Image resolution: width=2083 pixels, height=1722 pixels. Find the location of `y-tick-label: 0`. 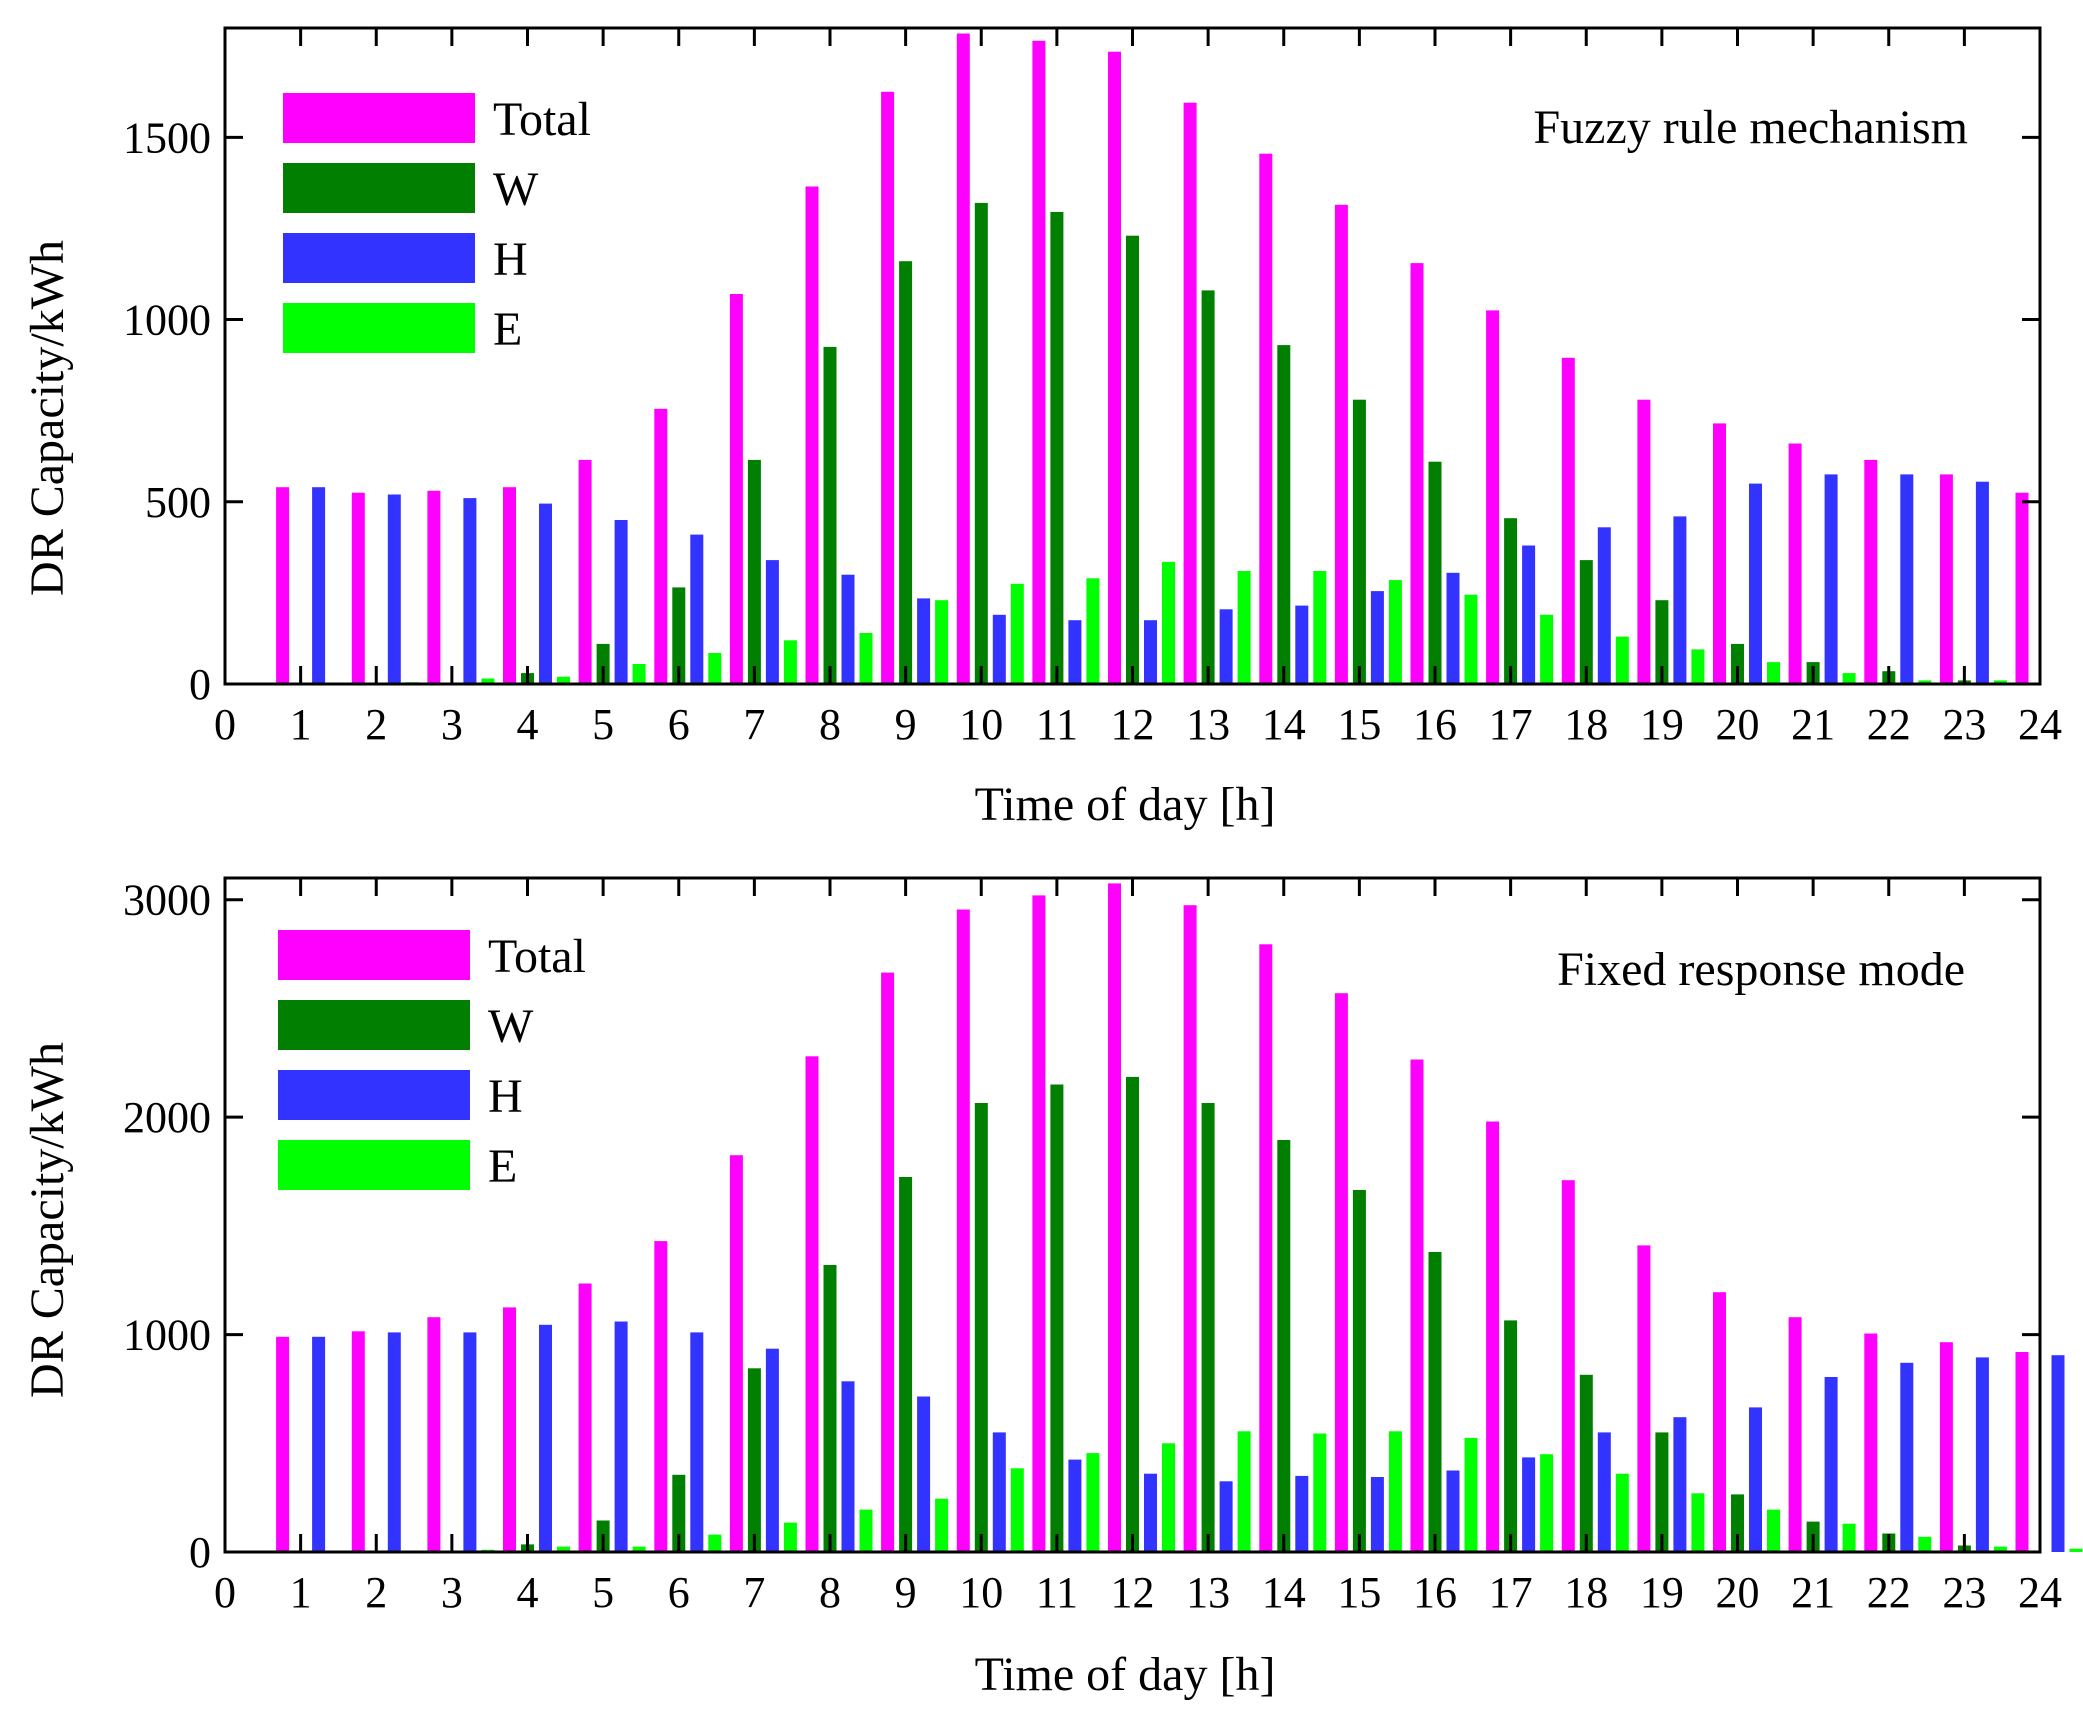

y-tick-label: 0 is located at coordinates (200, 1552).